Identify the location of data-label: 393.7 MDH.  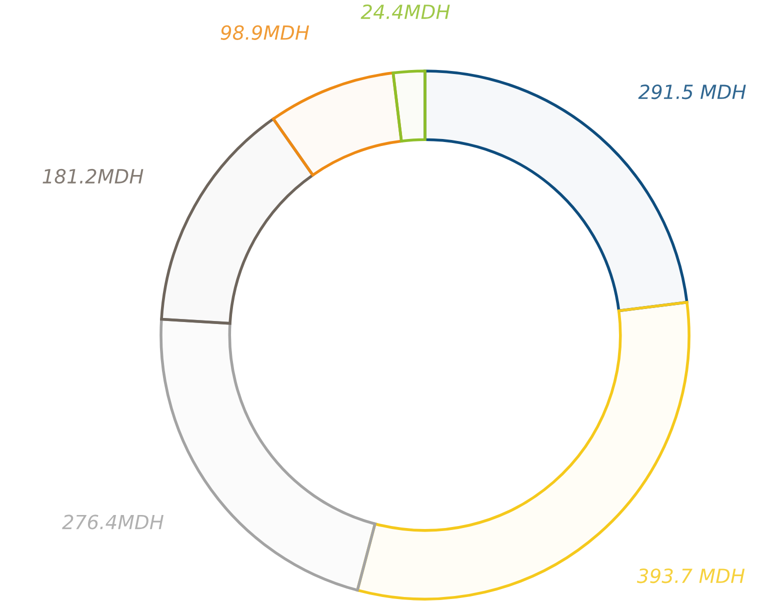
(690, 576).